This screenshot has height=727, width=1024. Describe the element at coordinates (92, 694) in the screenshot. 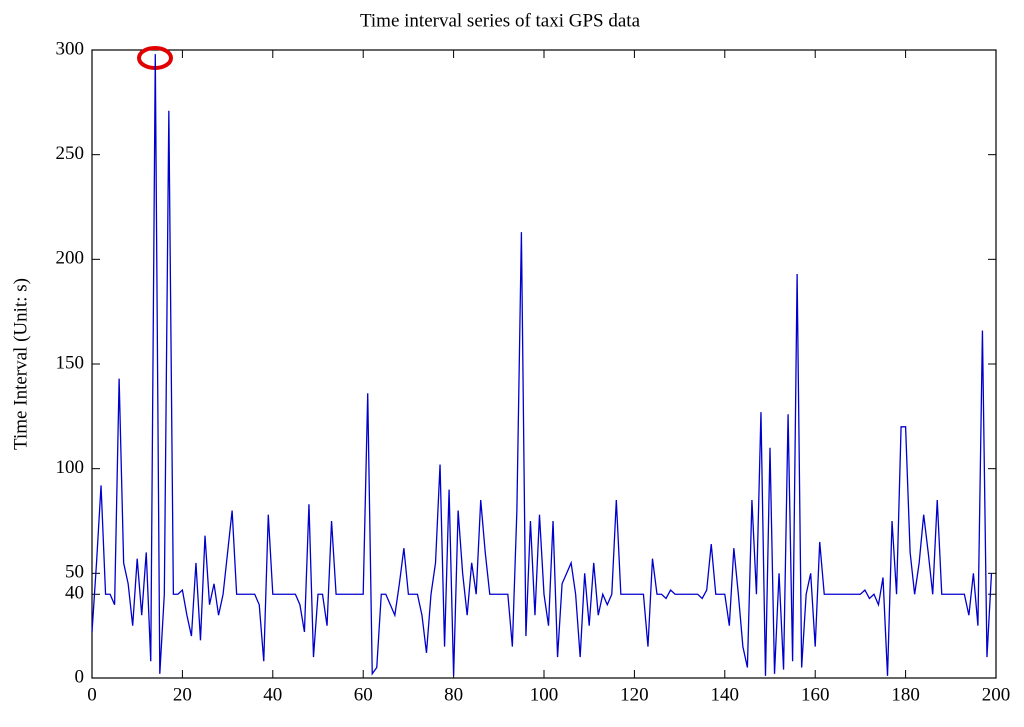

I see `x-tick-label: 0` at that location.